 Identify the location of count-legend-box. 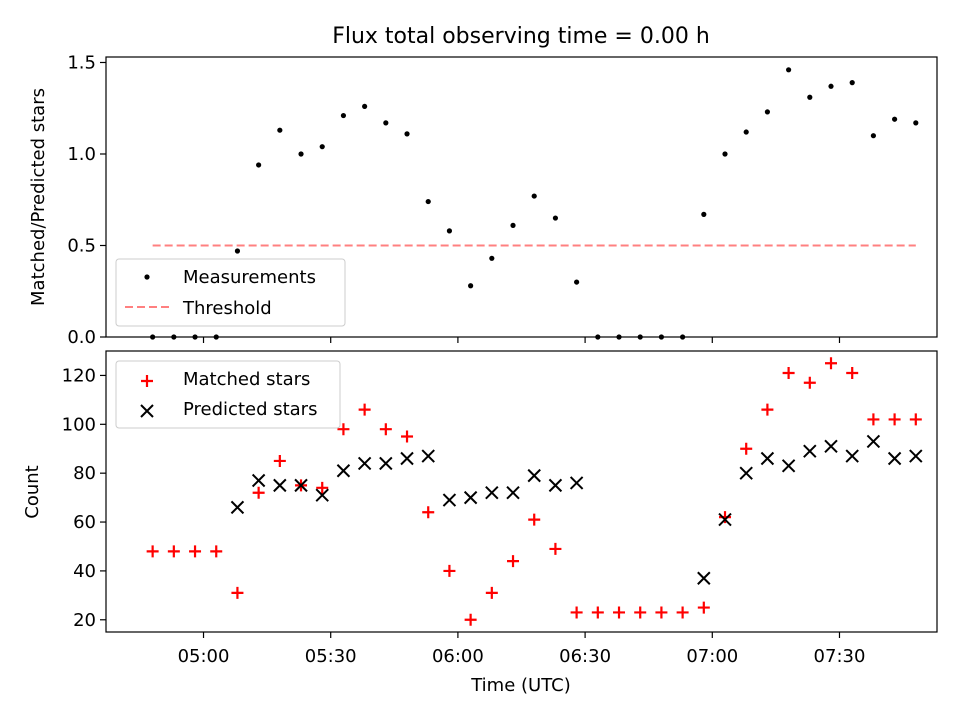
(228, 394).